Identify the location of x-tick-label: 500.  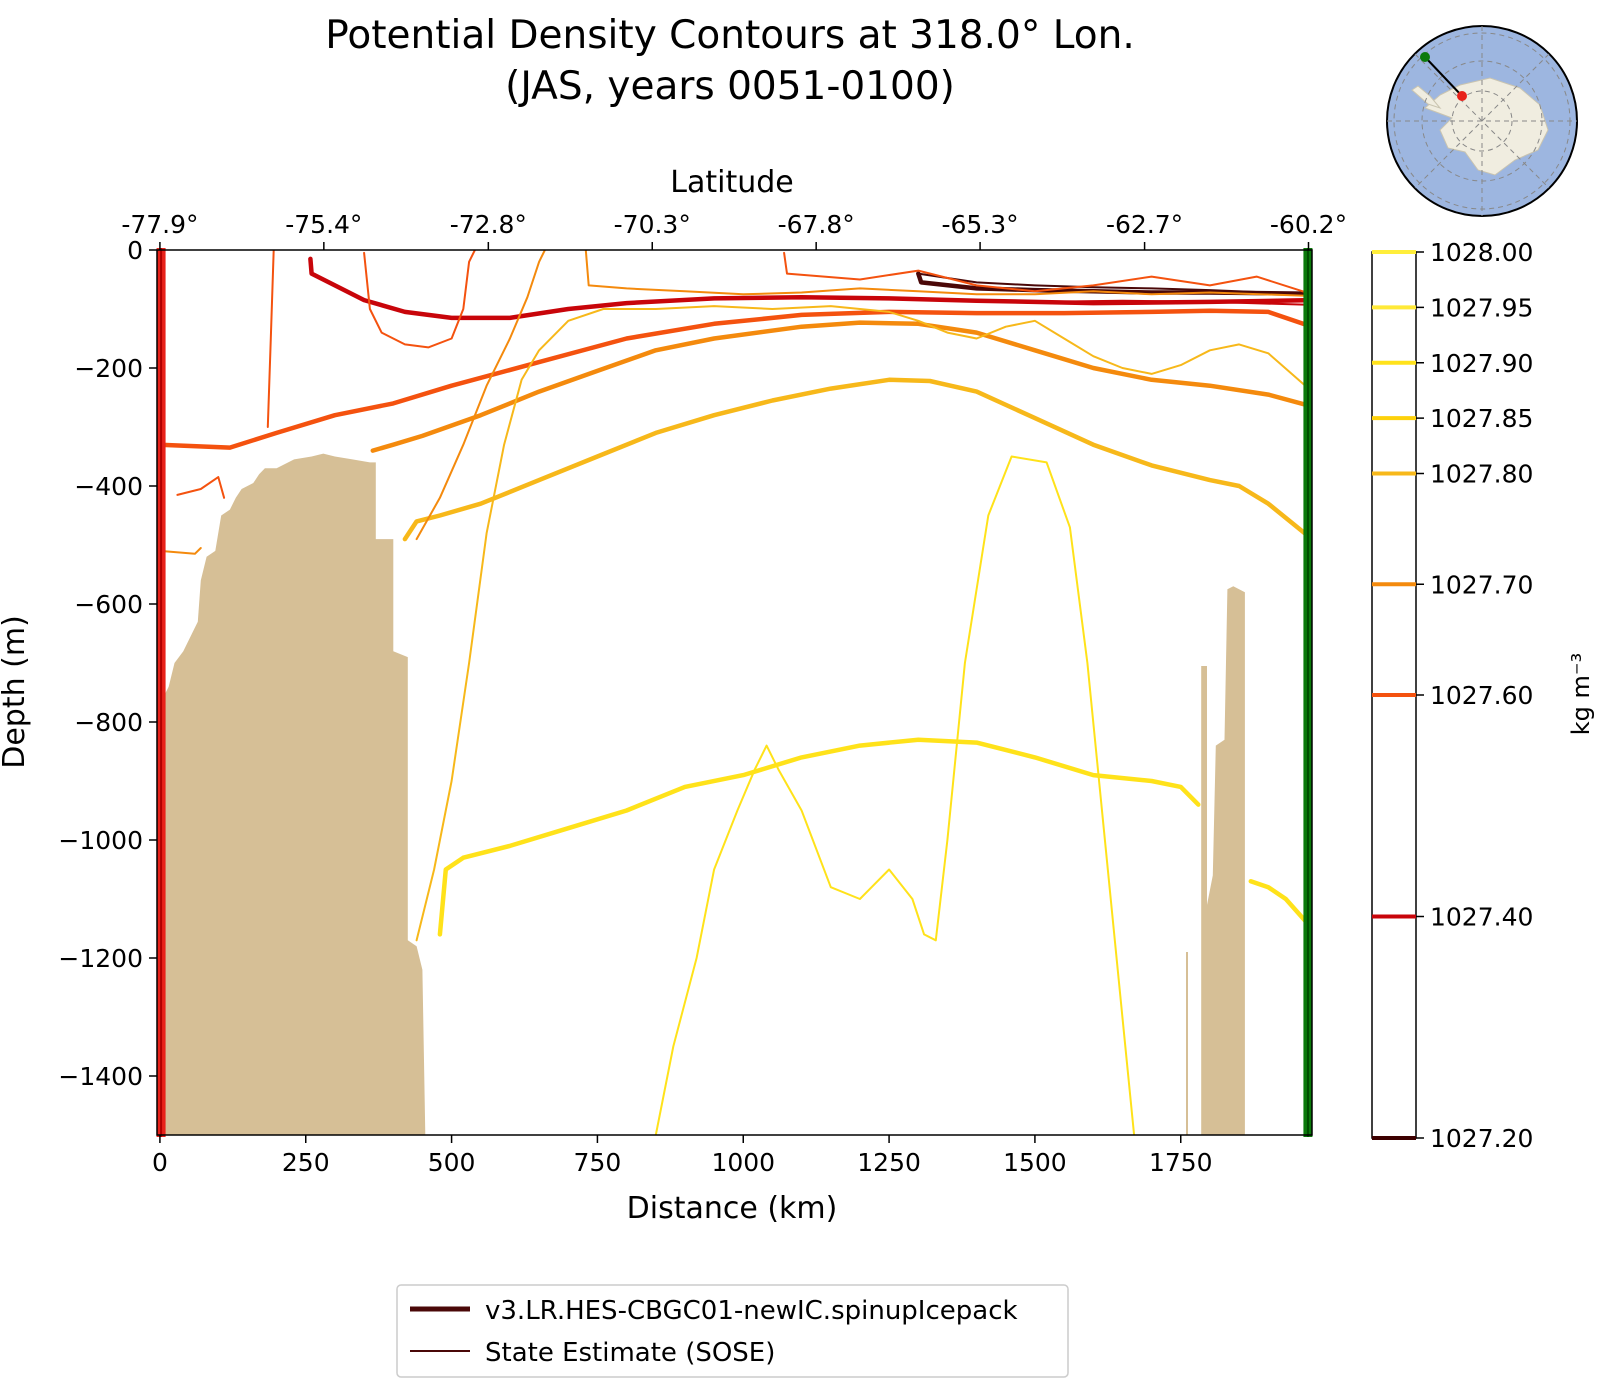
(452, 1162).